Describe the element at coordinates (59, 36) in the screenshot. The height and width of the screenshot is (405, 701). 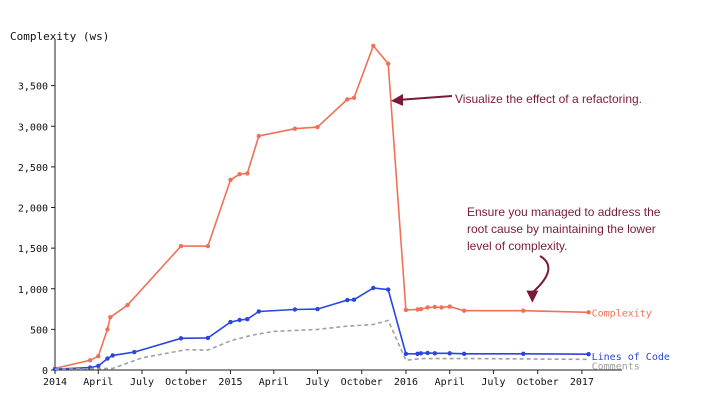
I see `y-axis-label: Complexity (ws)` at that location.